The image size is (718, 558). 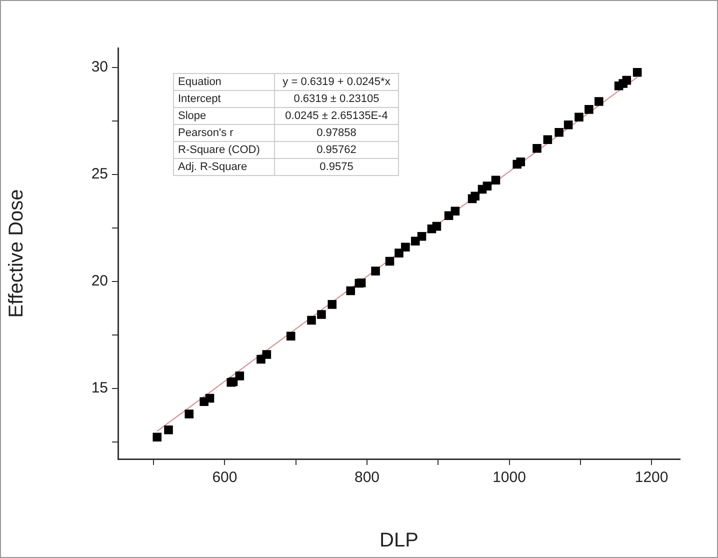 I want to click on x-tick-label: 1000, so click(x=509, y=477).